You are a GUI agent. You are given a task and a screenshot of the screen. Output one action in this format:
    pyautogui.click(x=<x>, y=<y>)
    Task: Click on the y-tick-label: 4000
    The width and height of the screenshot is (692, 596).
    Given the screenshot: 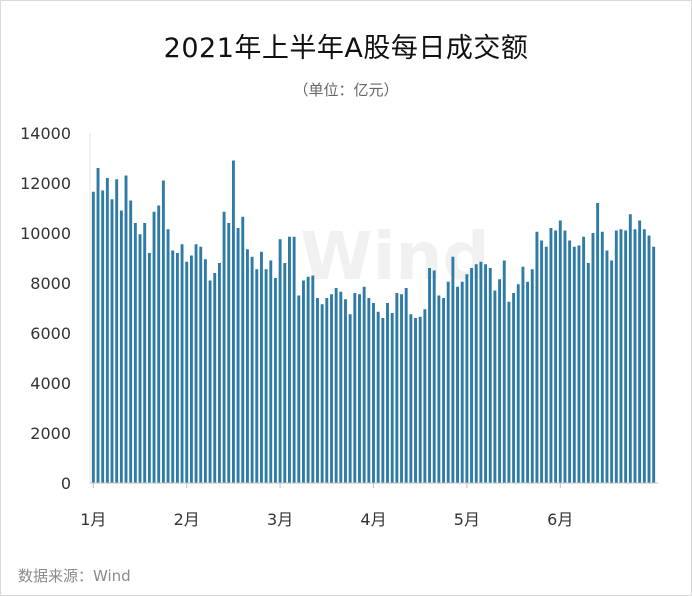 What is the action you would take?
    pyautogui.click(x=50, y=383)
    